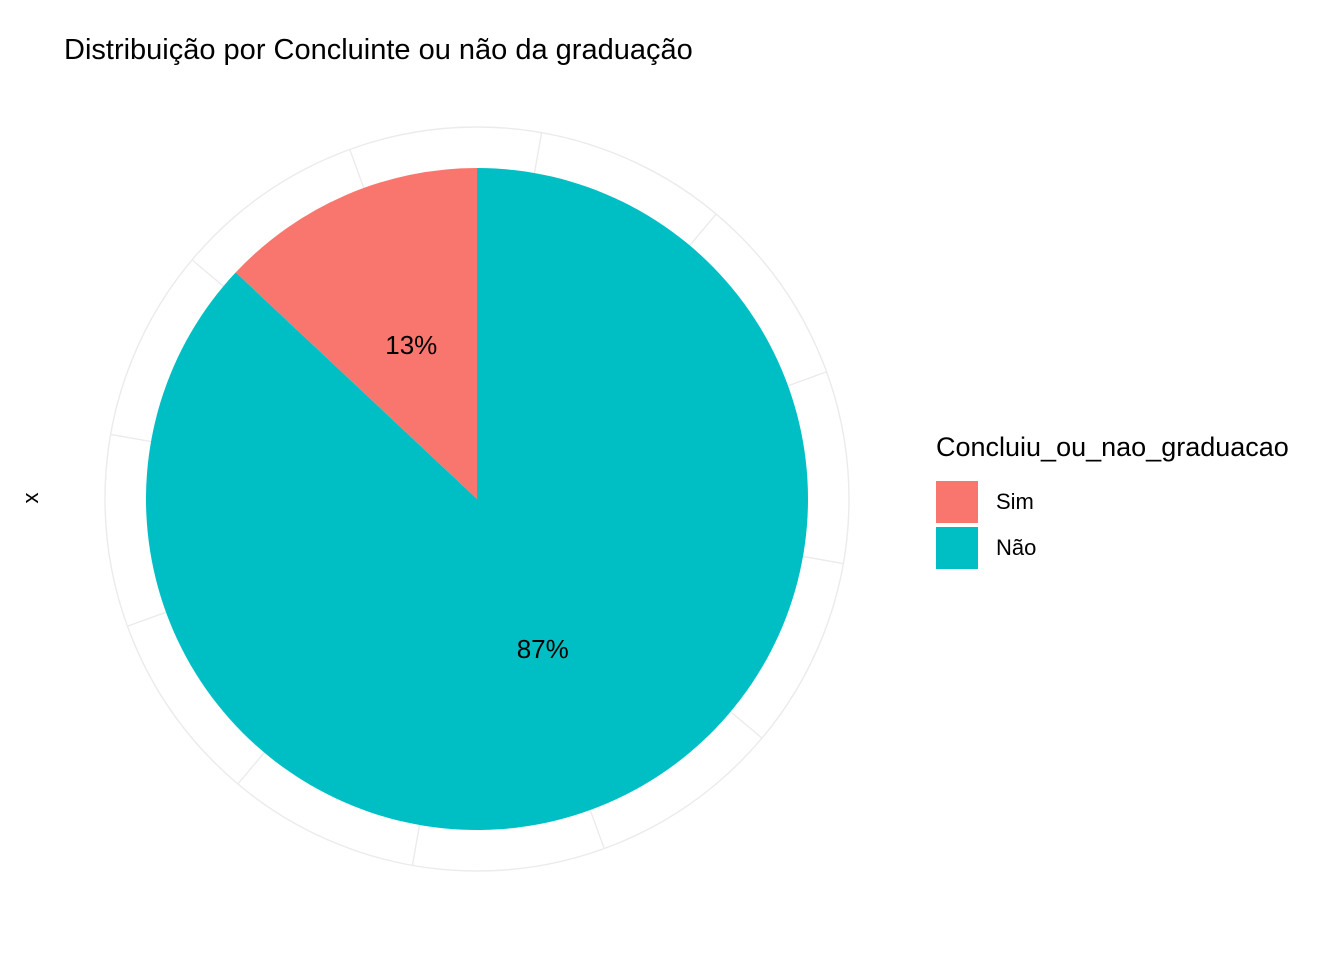  Describe the element at coordinates (411, 345) in the screenshot. I see `slice-label-0: 13%` at that location.